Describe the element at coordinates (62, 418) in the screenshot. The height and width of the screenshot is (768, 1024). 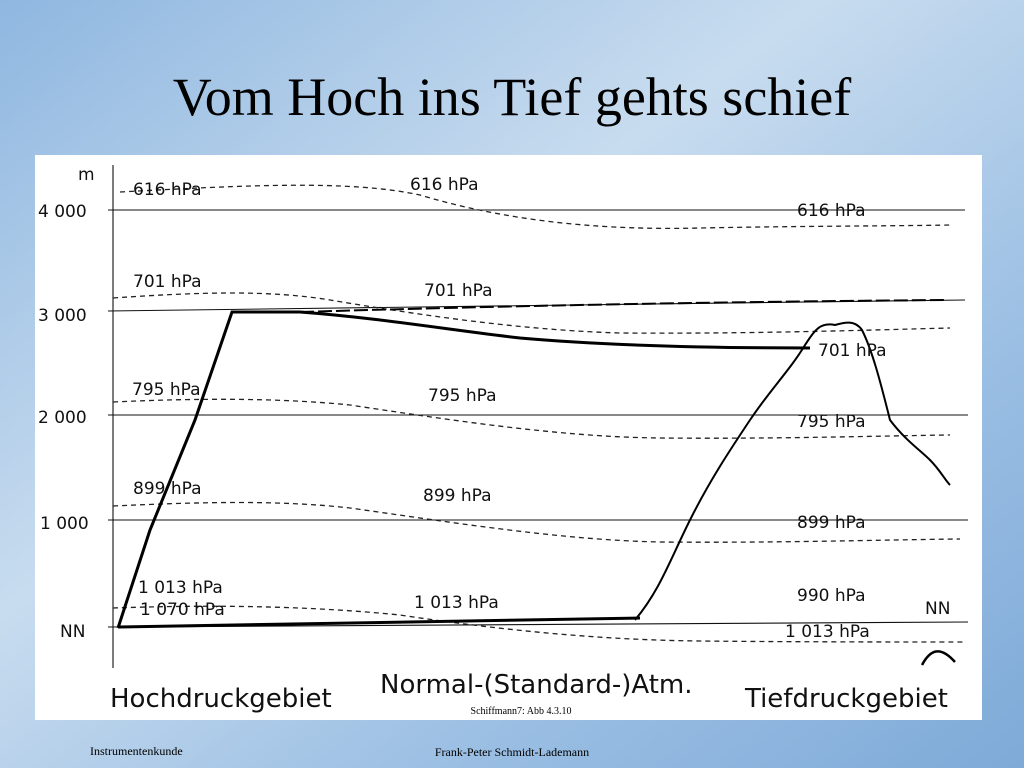
I see `axis-label: 2 000` at that location.